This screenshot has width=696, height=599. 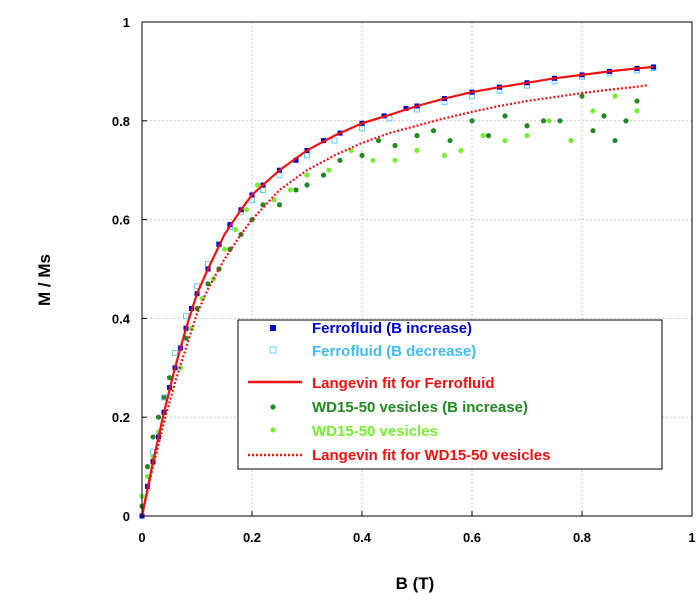 What do you see at coordinates (121, 318) in the screenshot?
I see `y-tick-label: 0.4` at bounding box center [121, 318].